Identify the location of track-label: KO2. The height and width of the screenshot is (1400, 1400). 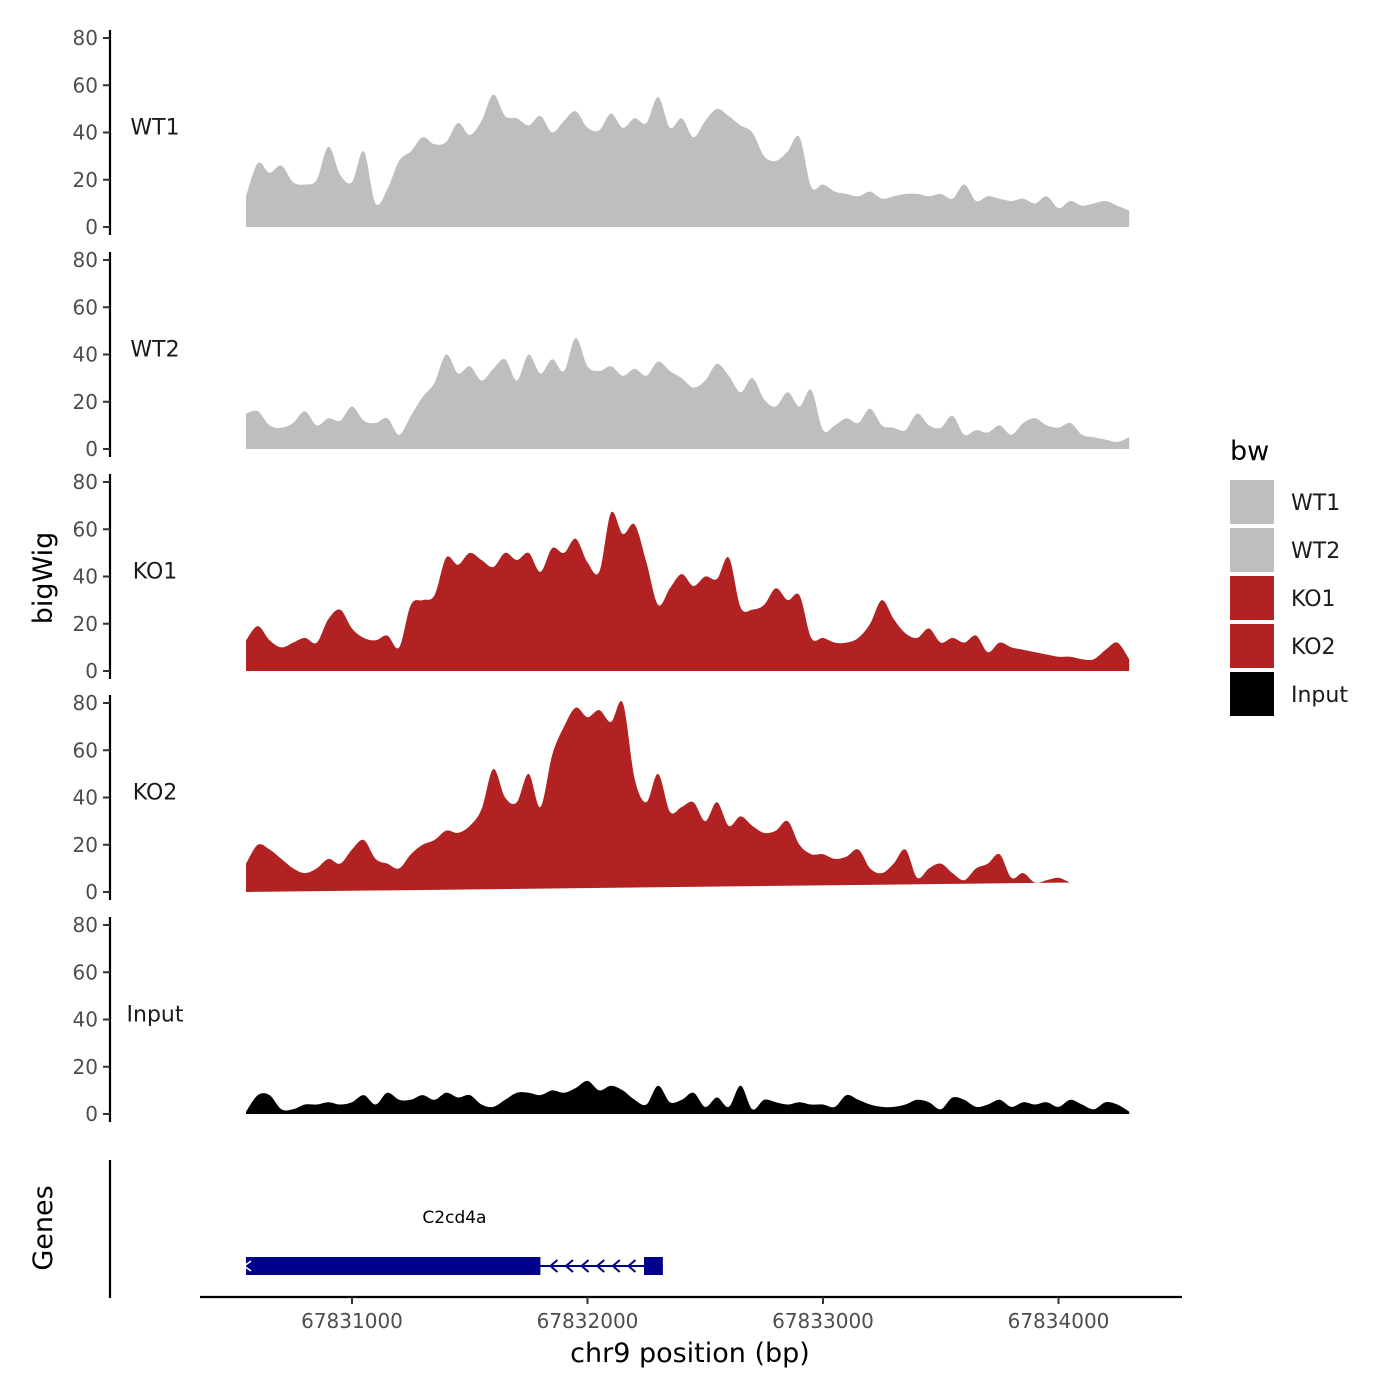
(155, 793).